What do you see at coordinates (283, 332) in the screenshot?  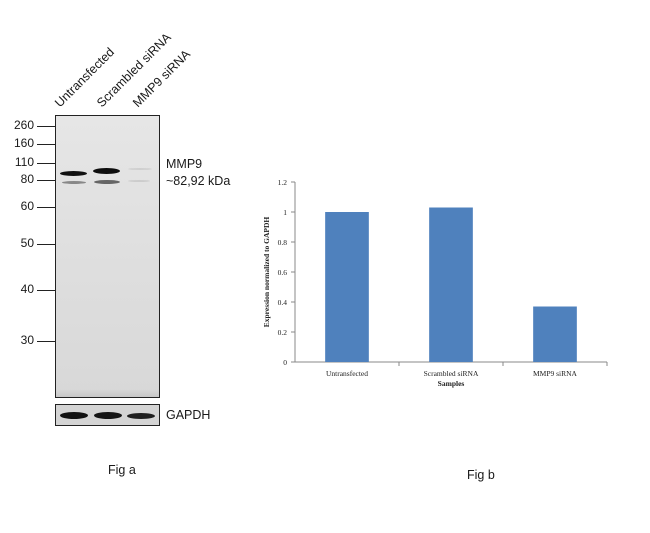 I see `y-tick-label: 0.2` at bounding box center [283, 332].